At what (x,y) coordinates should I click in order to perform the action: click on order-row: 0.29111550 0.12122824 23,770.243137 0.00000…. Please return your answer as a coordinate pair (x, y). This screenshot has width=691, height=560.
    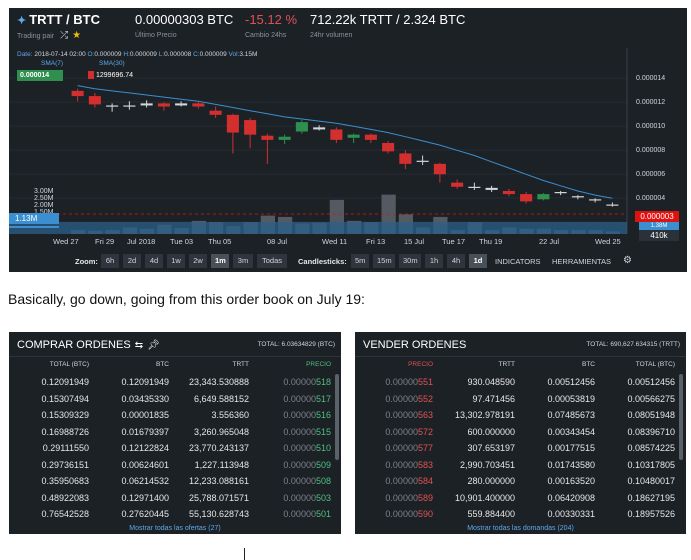
    Looking at the image, I should click on (175, 448).